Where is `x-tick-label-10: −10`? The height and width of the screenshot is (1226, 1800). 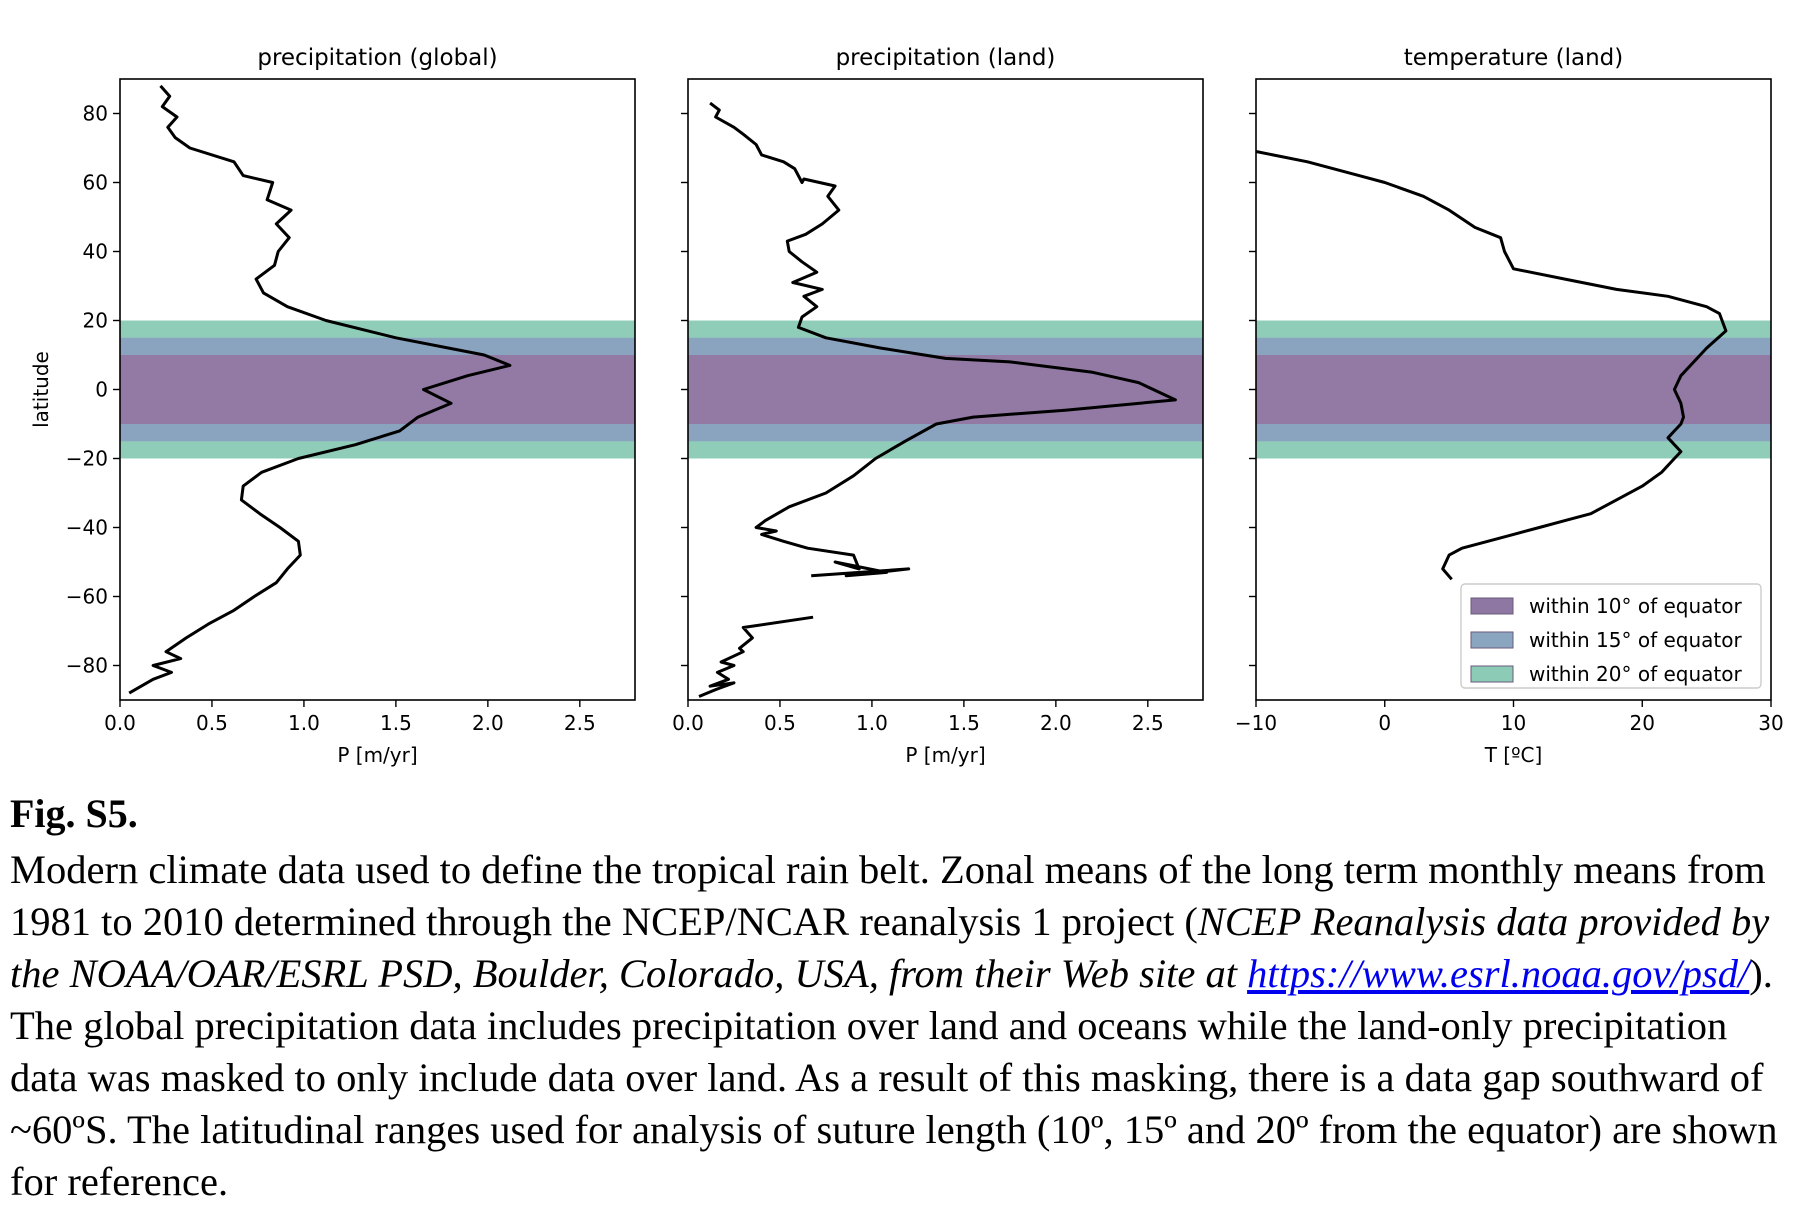
x-tick-label-10: −10 is located at coordinates (1256, 723).